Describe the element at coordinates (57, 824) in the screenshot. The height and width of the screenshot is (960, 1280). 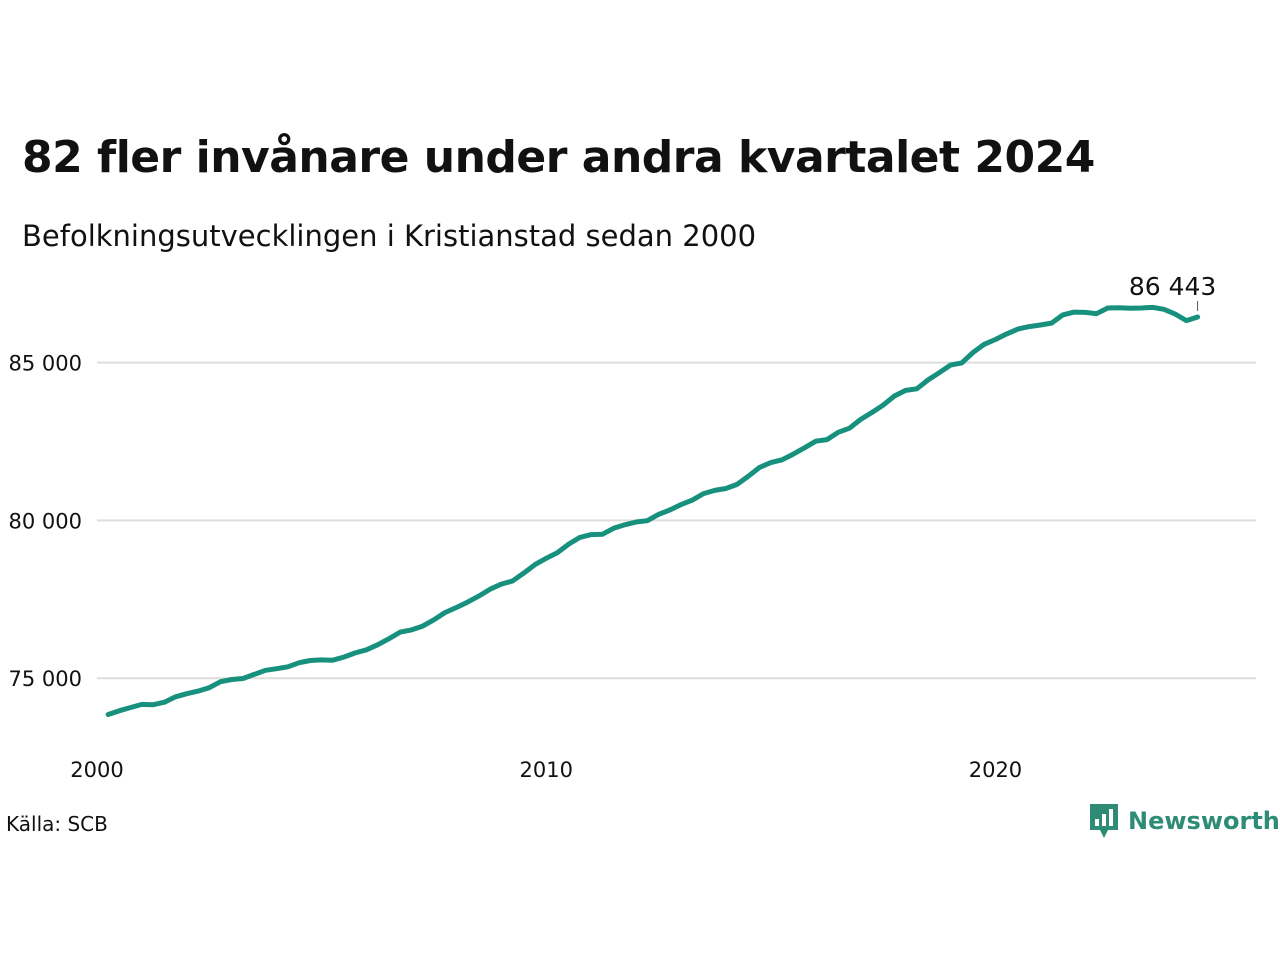
I see `source-note: Källa: SCB` at that location.